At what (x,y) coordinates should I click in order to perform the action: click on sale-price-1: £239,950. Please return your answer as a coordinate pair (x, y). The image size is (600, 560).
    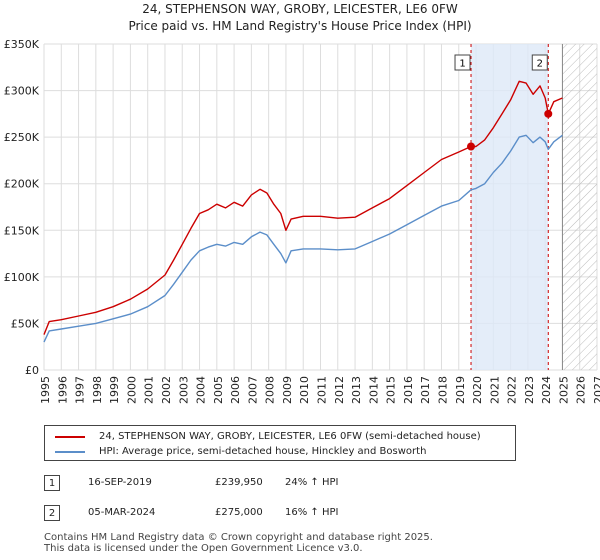
    Looking at the image, I should click on (239, 482).